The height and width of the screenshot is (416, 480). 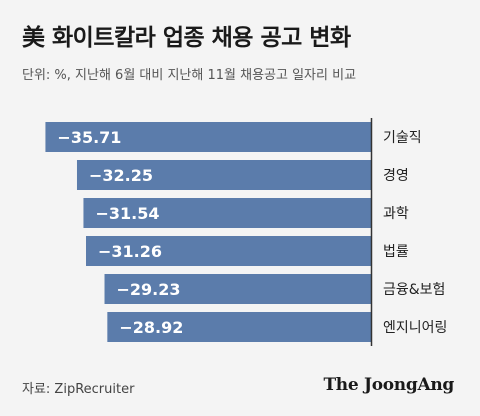 What do you see at coordinates (414, 290) in the screenshot?
I see `category-label: 금융&보험` at bounding box center [414, 290].